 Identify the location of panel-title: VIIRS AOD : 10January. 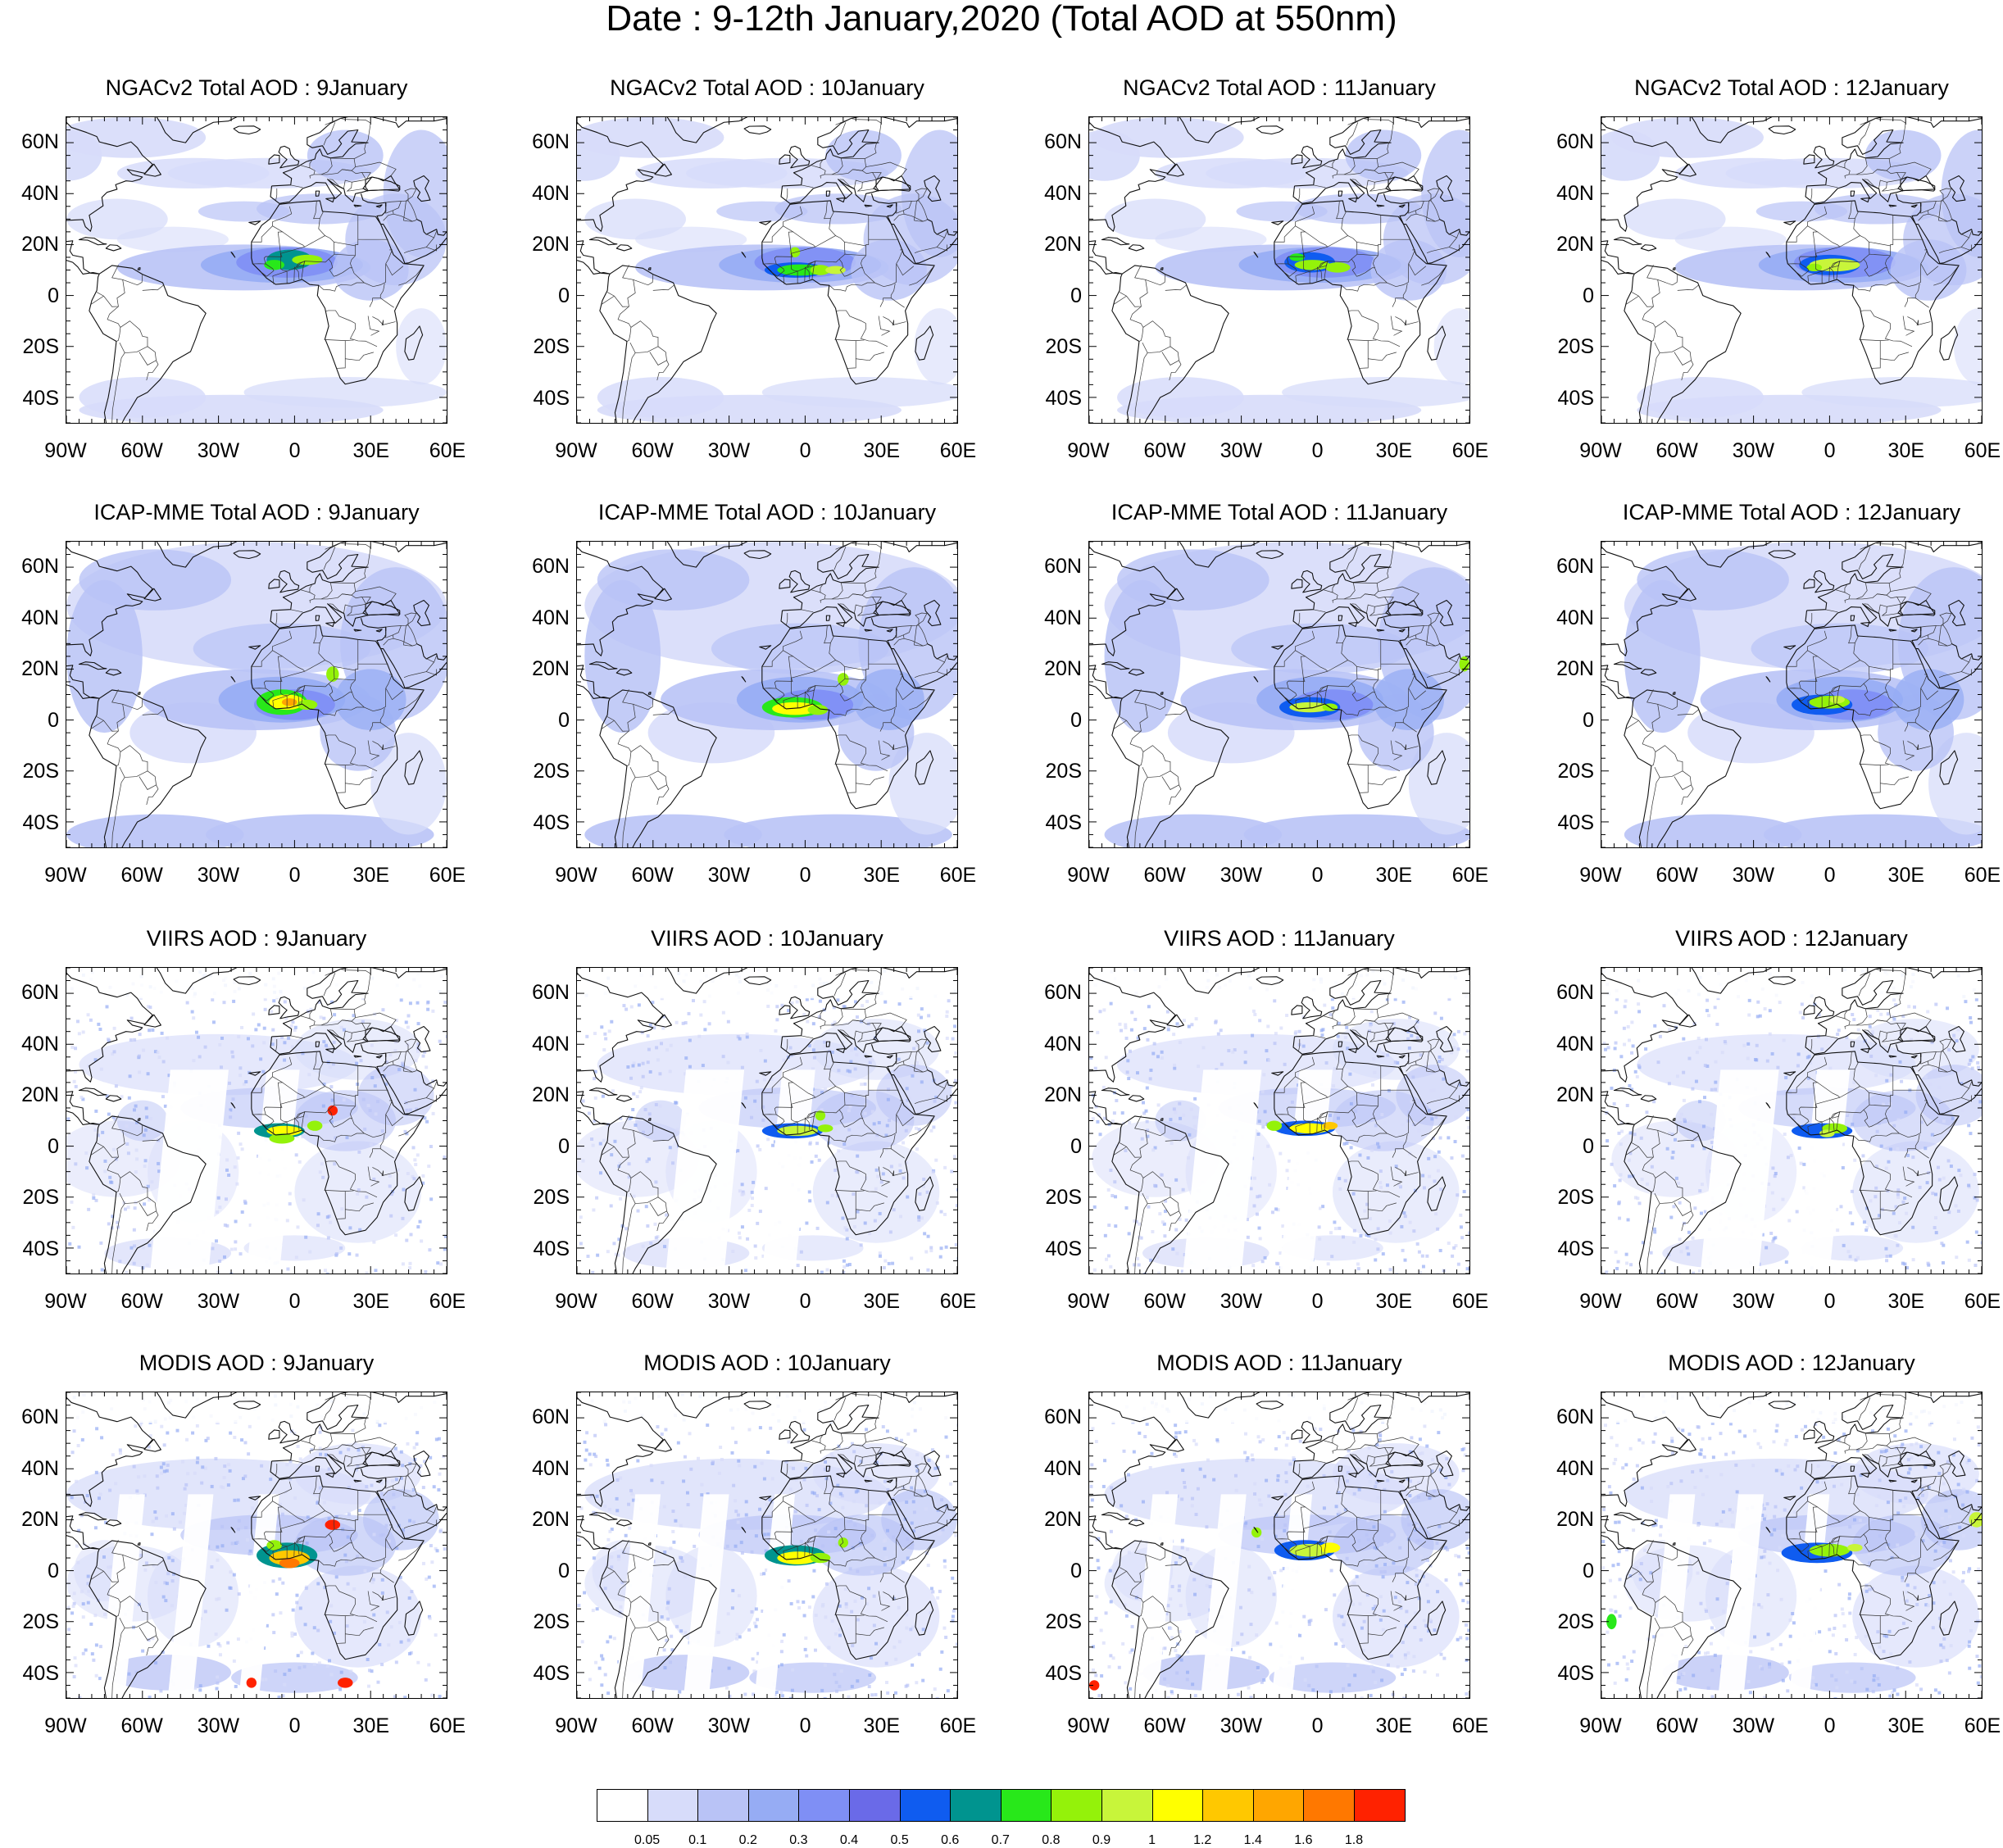
(767, 939).